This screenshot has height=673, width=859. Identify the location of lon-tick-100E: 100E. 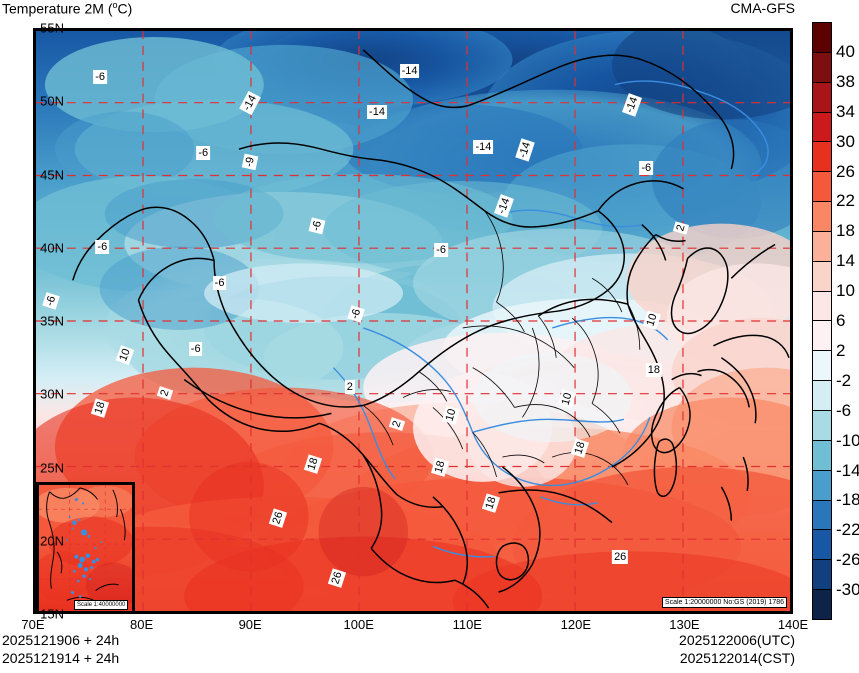
(358, 624).